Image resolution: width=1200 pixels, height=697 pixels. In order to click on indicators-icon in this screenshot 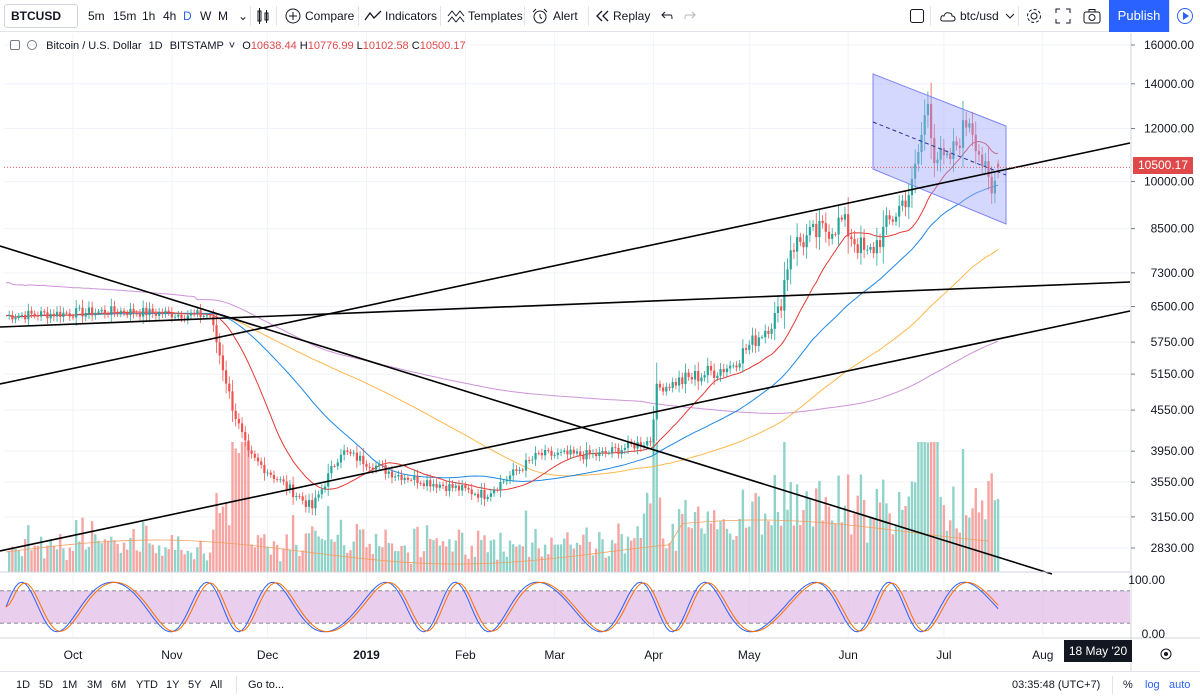, I will do `click(373, 16)`.